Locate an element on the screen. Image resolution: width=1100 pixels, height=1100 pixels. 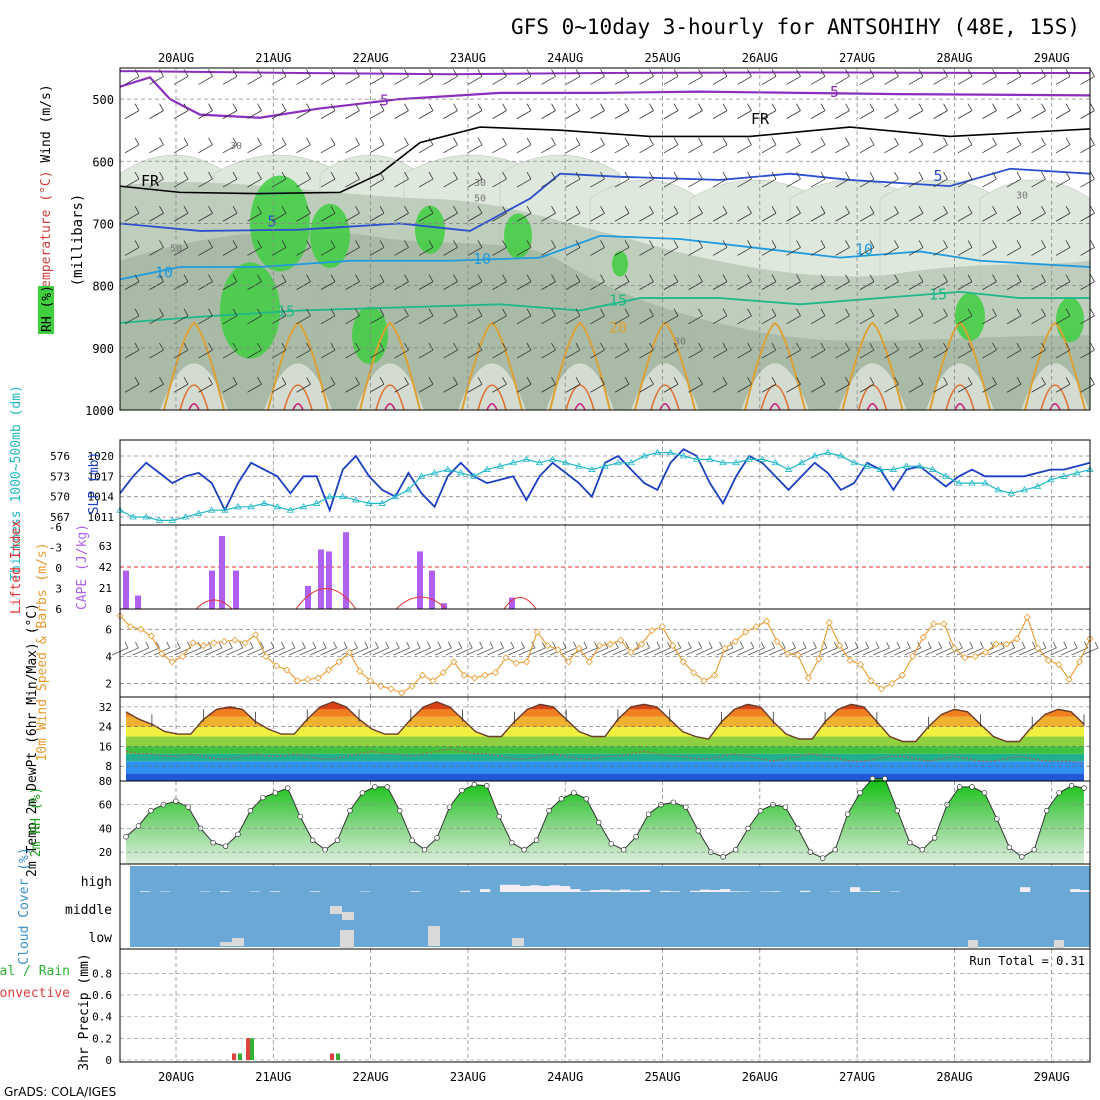
cape-bar is located at coordinates (222, 572).